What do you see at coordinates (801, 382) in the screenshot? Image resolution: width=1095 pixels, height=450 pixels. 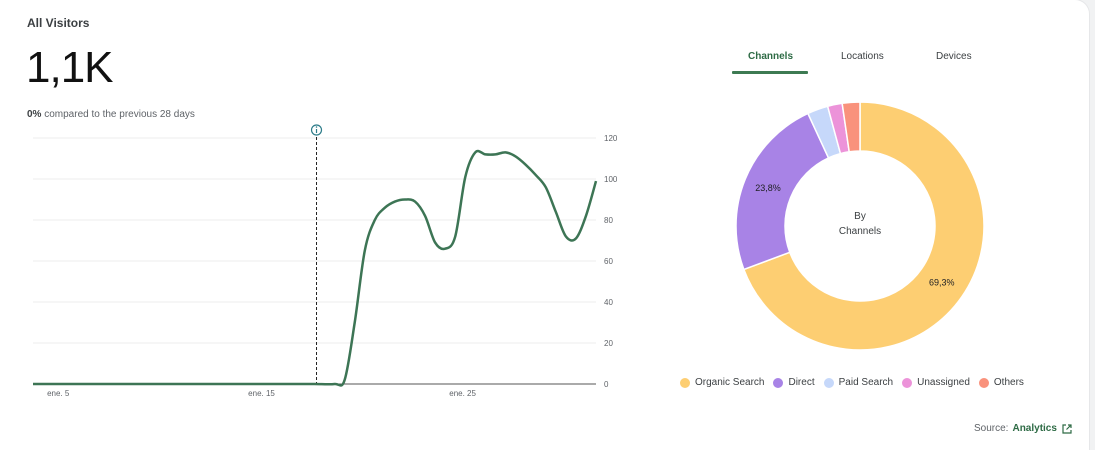 I see `legend-label-direct: Direct` at bounding box center [801, 382].